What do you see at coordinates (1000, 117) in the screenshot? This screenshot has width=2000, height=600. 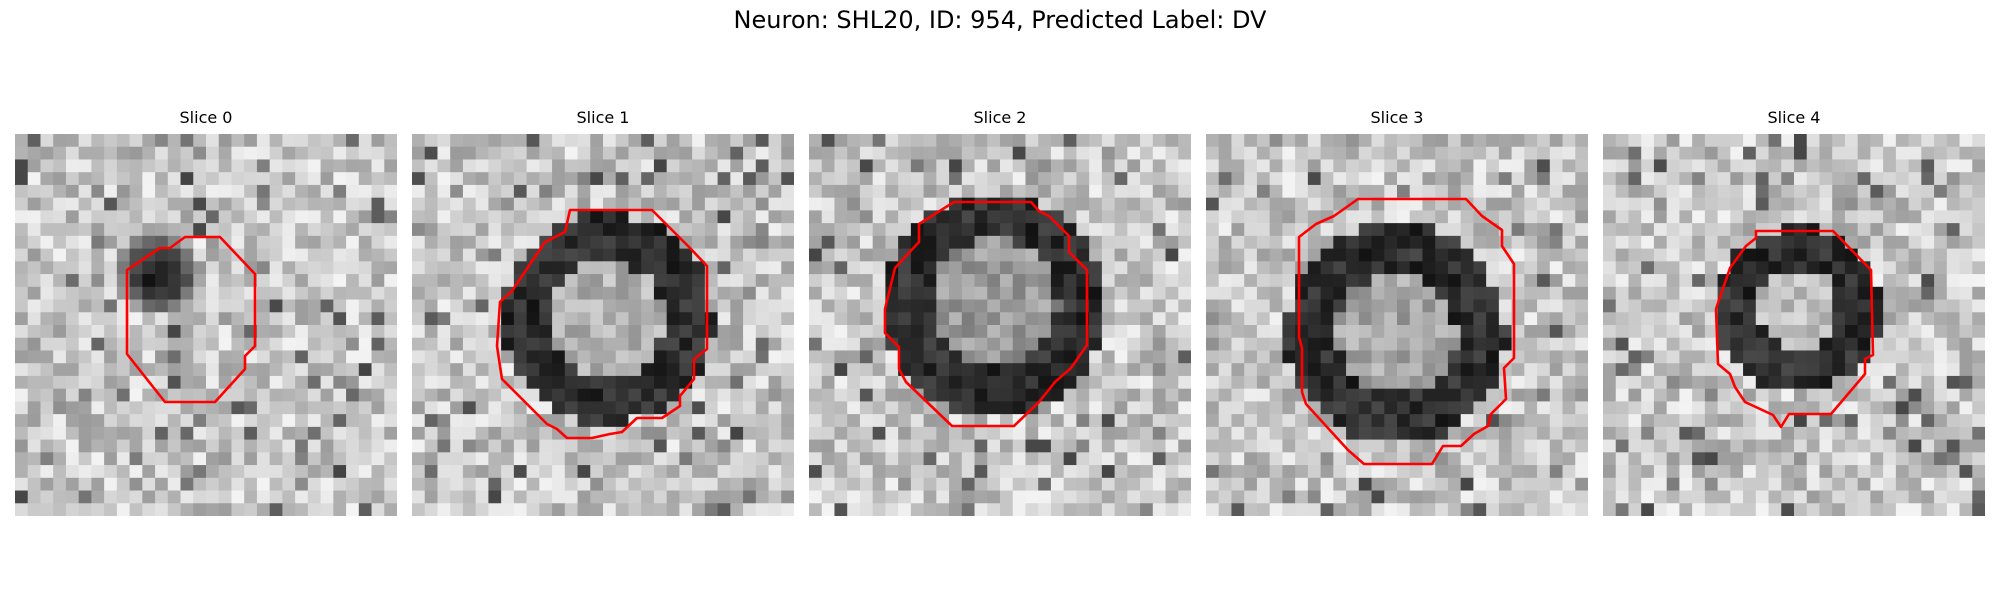 I see `slice-title-2: Slice 2` at bounding box center [1000, 117].